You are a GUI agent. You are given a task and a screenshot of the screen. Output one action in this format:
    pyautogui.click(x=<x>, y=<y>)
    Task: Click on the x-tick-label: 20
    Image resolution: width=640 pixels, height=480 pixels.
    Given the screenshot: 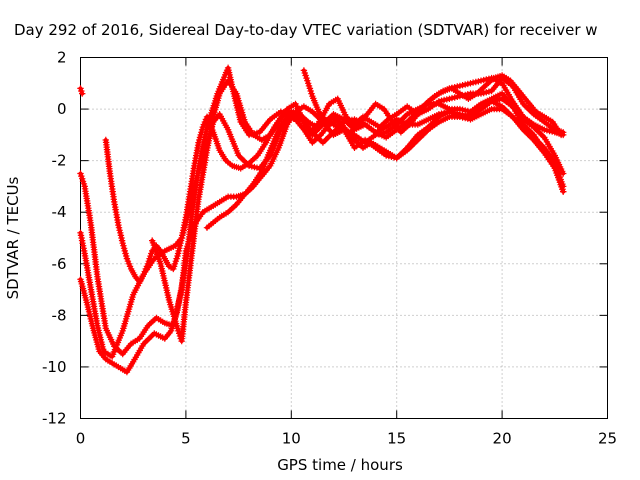 What is the action you would take?
    pyautogui.click(x=502, y=439)
    